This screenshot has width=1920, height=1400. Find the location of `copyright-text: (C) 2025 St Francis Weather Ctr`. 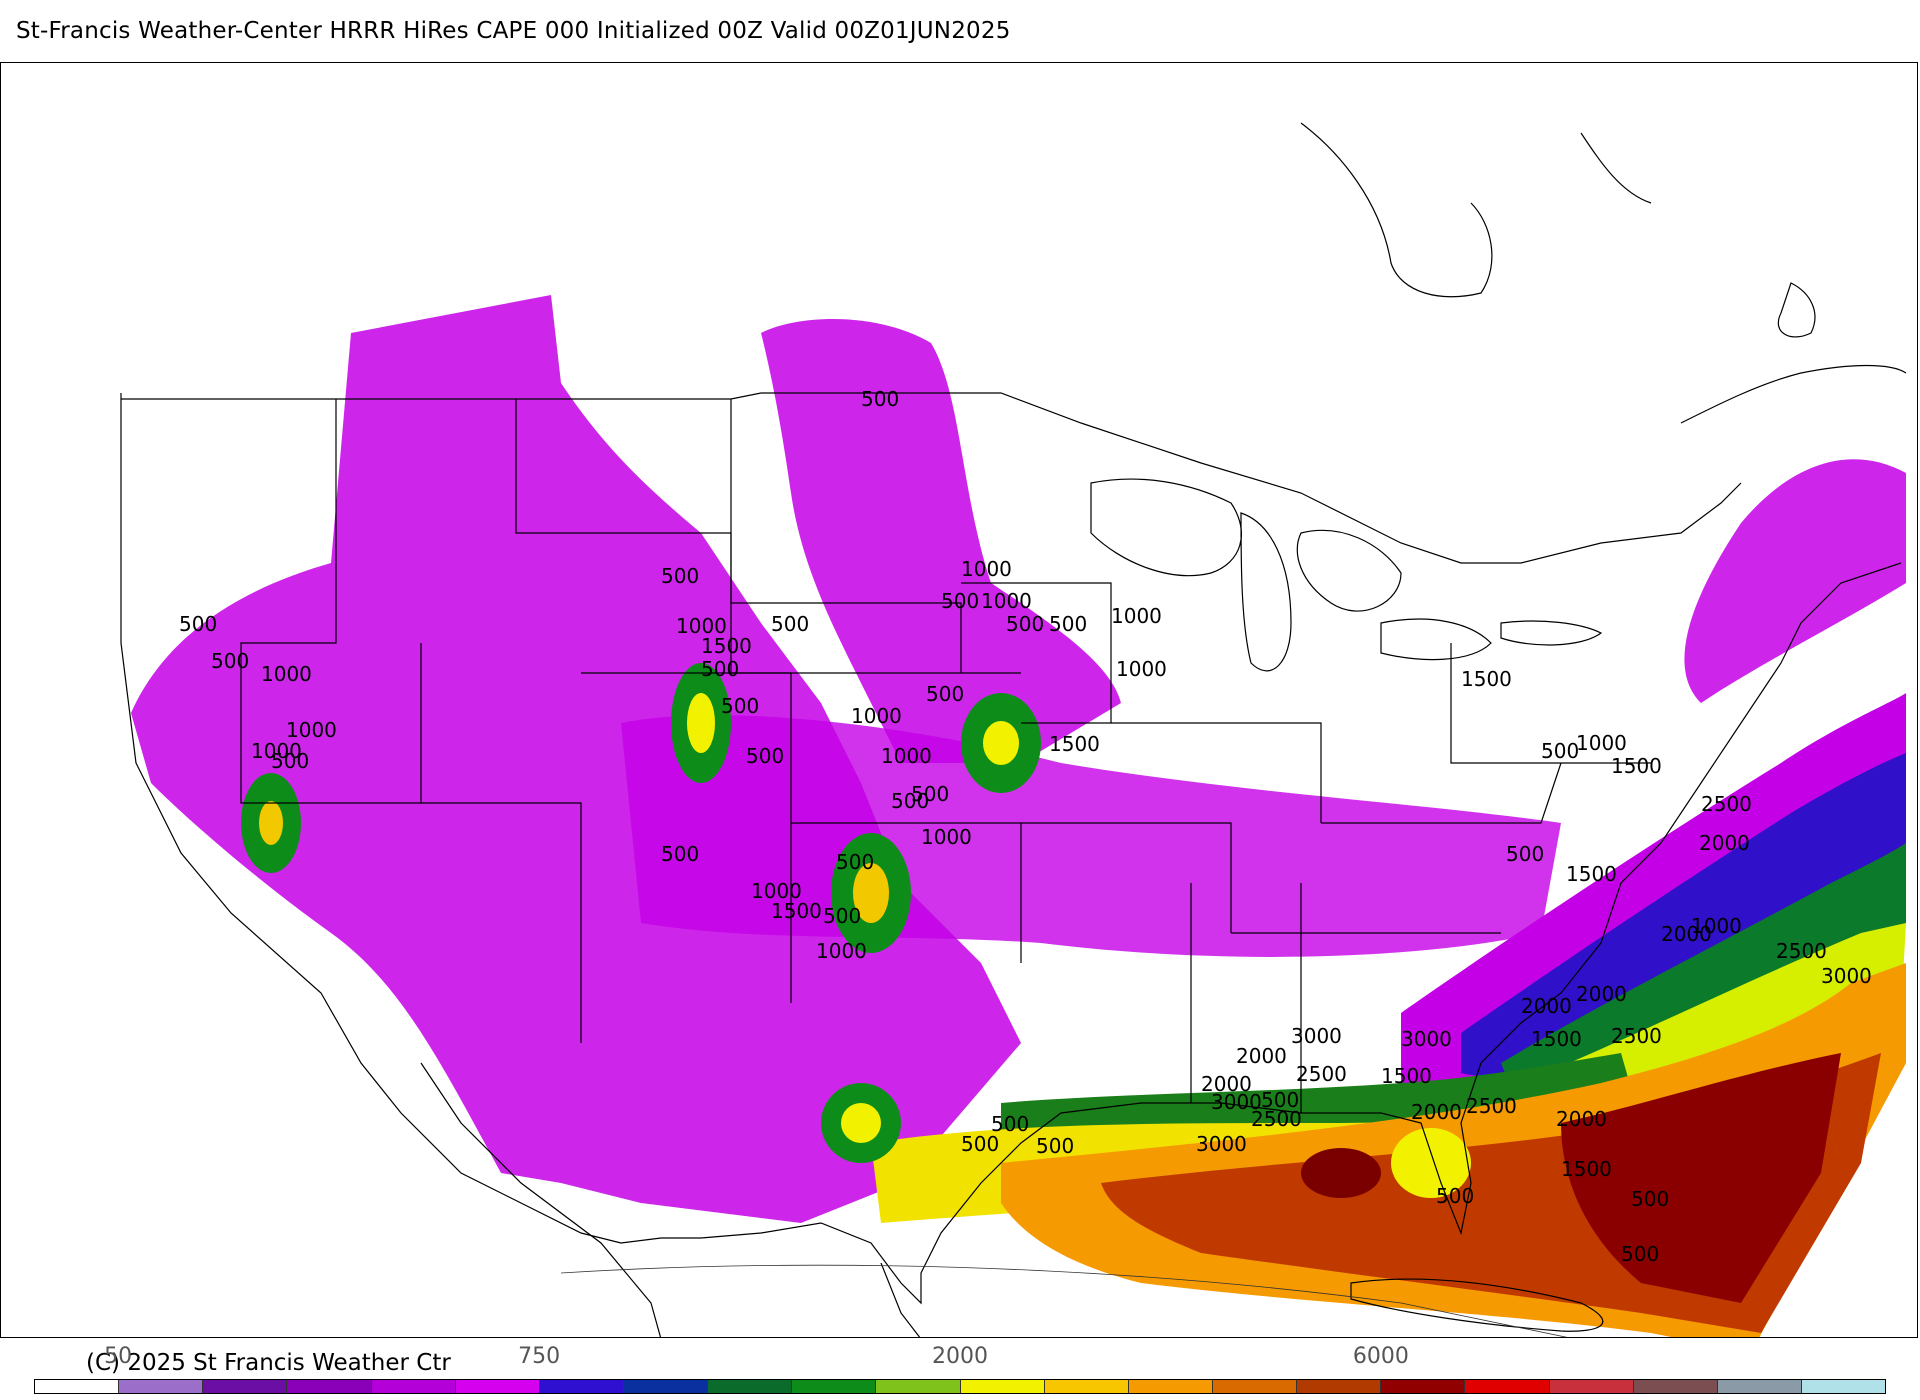

copyright-text: (C) 2025 St Francis Weather Ctr is located at coordinates (268, 1363).